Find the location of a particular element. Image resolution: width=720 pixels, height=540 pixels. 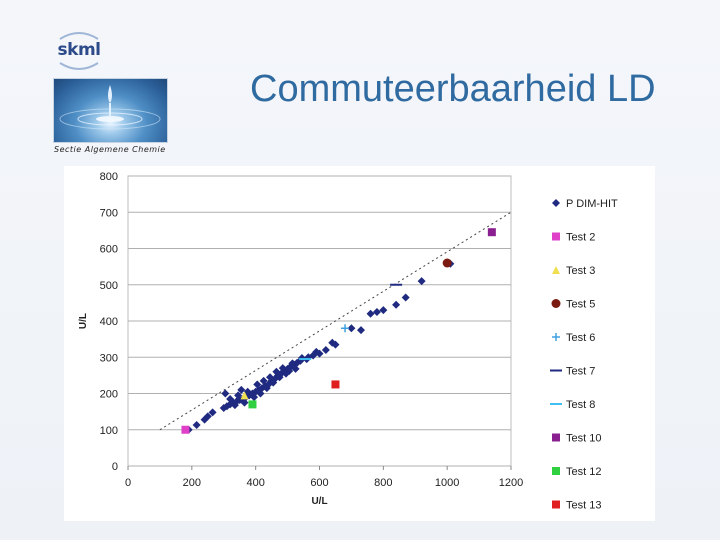

legend-item: Test 7 is located at coordinates (572, 372).